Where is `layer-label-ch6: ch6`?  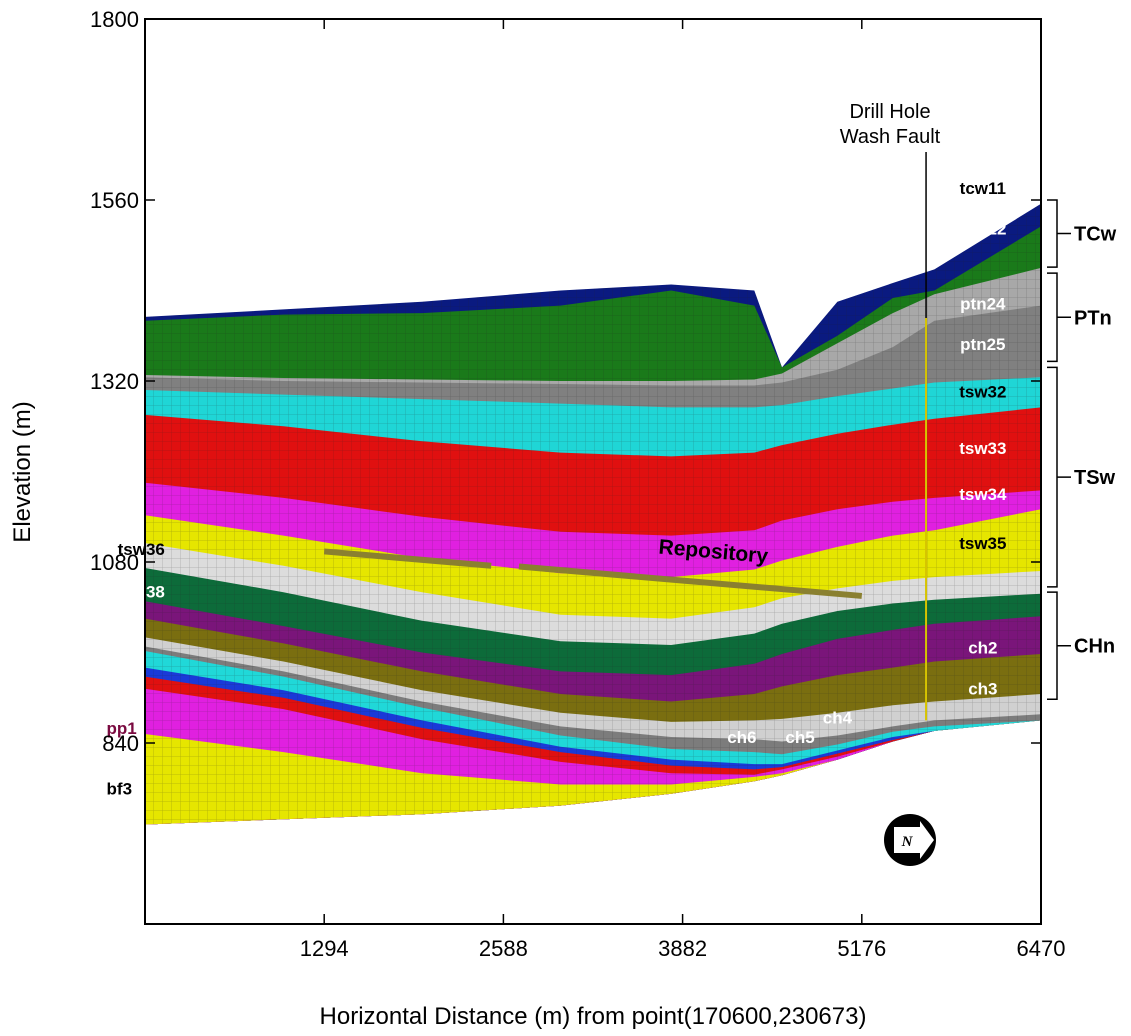 layer-label-ch6: ch6 is located at coordinates (741, 737).